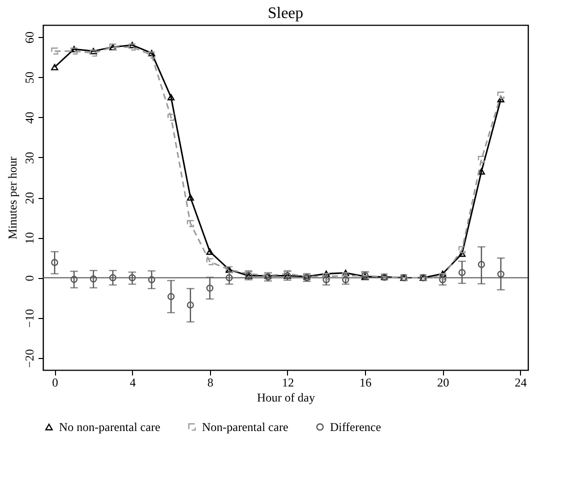 The height and width of the screenshot is (497, 586). I want to click on x-tick-label: 12, so click(288, 383).